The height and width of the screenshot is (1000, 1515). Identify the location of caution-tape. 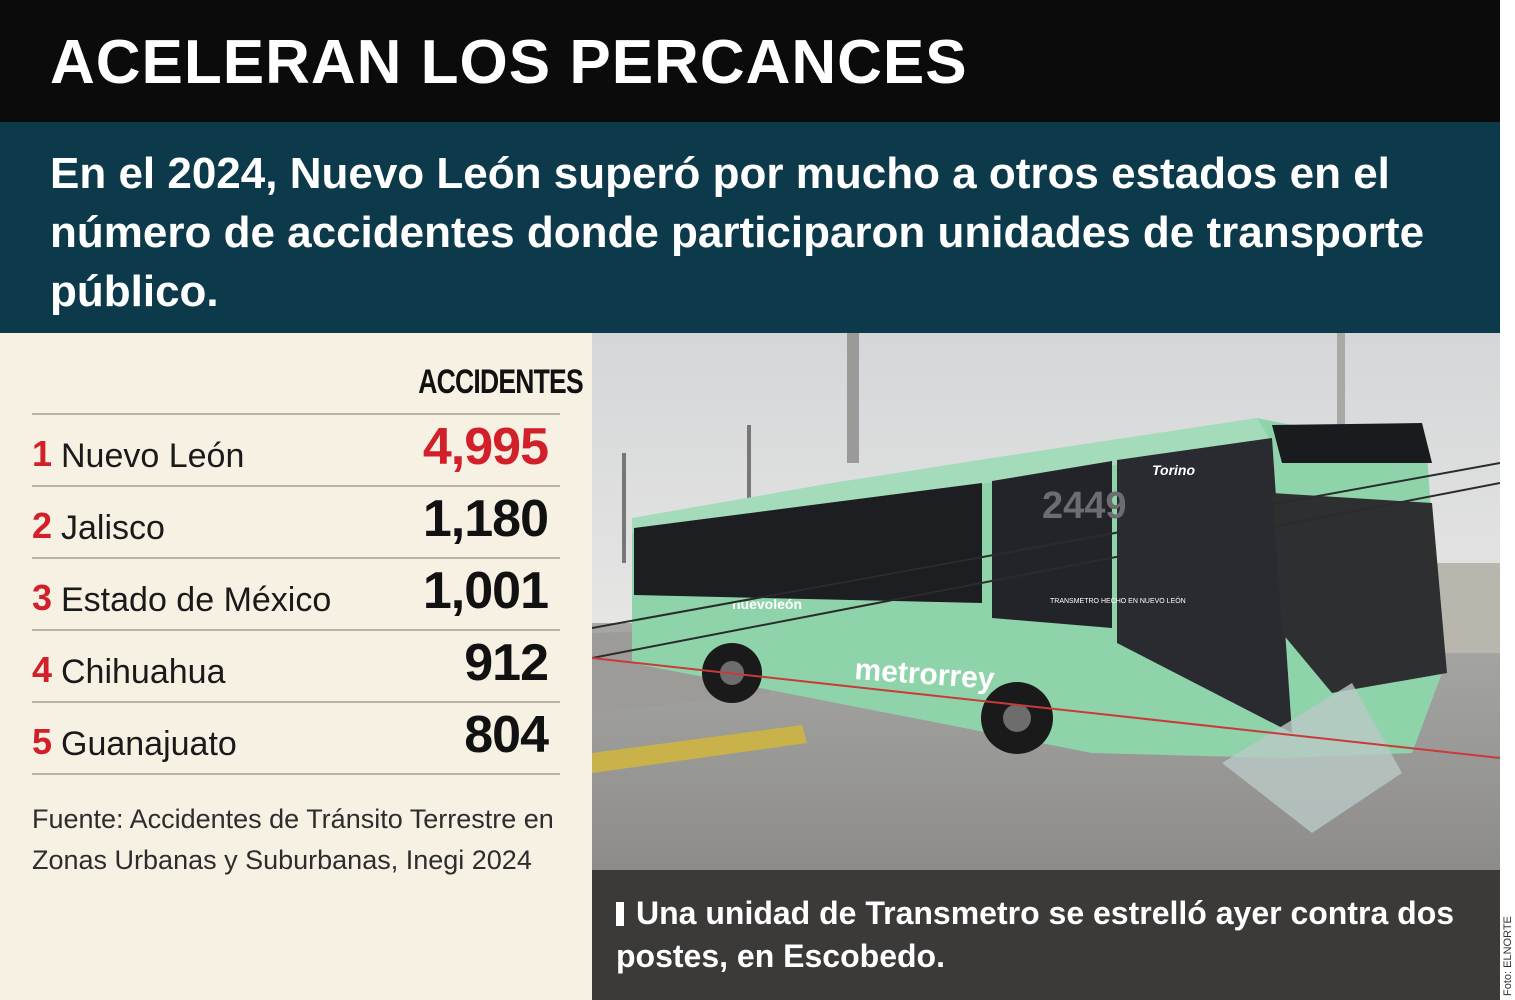
(1046, 708).